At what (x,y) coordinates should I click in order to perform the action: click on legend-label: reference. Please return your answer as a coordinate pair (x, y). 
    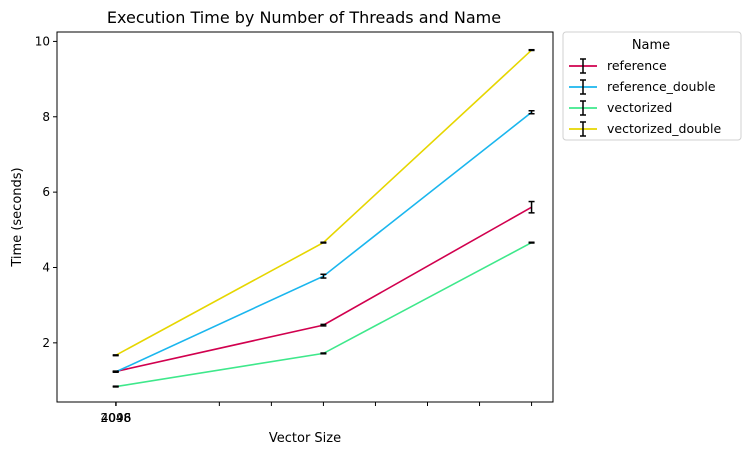
    Looking at the image, I should click on (637, 65).